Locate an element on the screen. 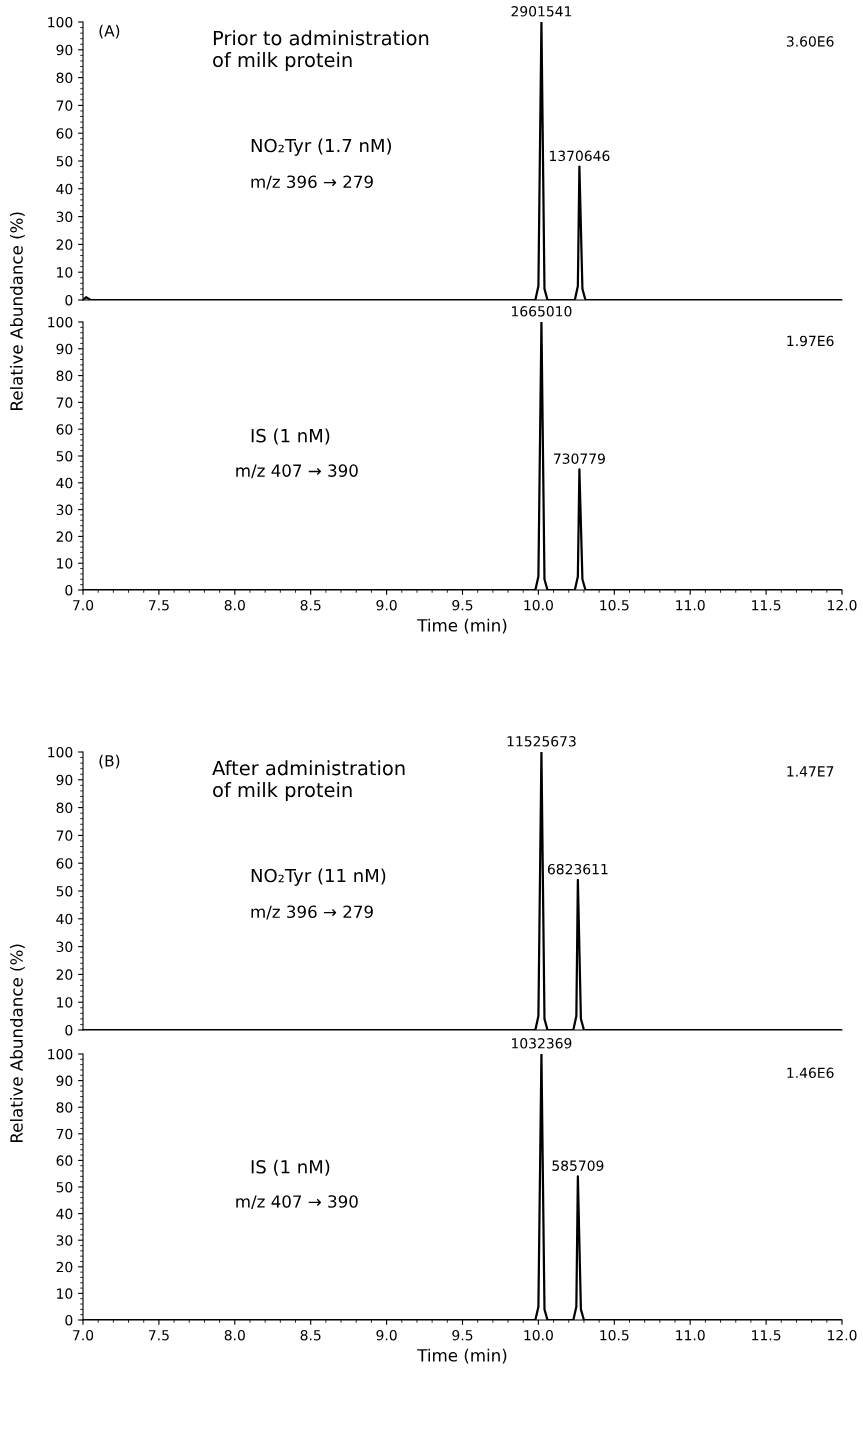  annotation: (A) is located at coordinates (109, 31).